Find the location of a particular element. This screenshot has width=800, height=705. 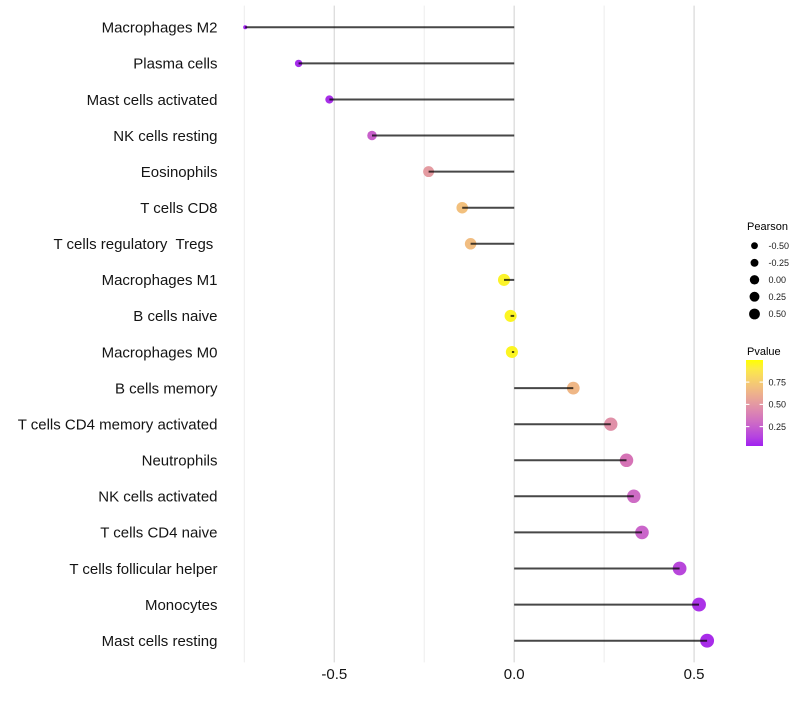

svg-text: T cells CD4 memory activated is located at coordinates (118, 425).